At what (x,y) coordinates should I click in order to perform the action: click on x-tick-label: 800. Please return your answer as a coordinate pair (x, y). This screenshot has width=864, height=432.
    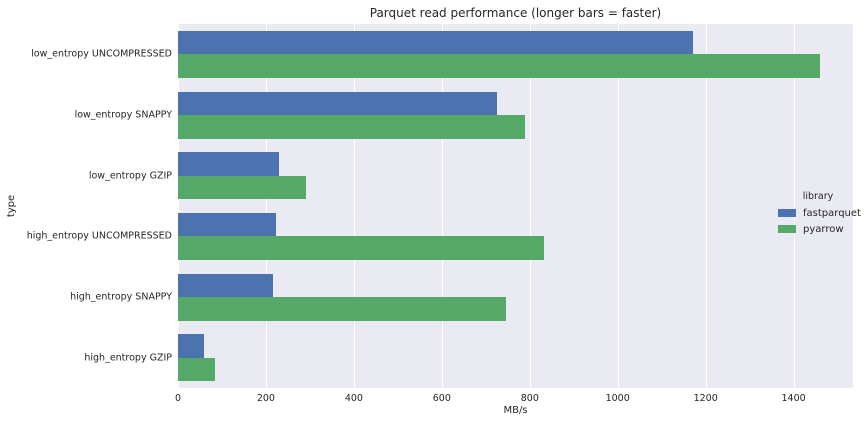
    Looking at the image, I should click on (529, 398).